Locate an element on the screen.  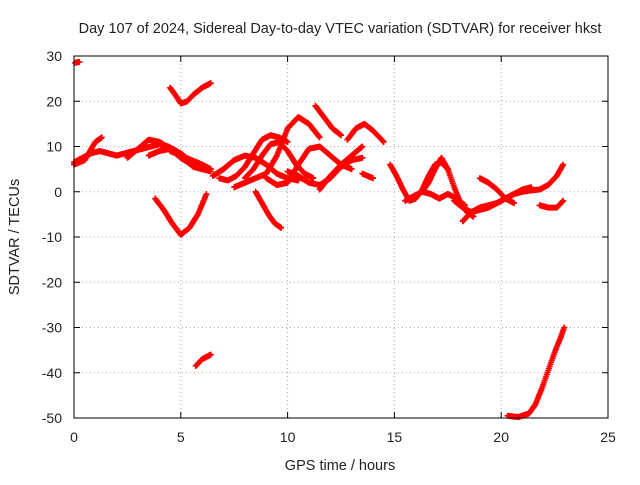
y-tick-label: 10 is located at coordinates (54, 147).